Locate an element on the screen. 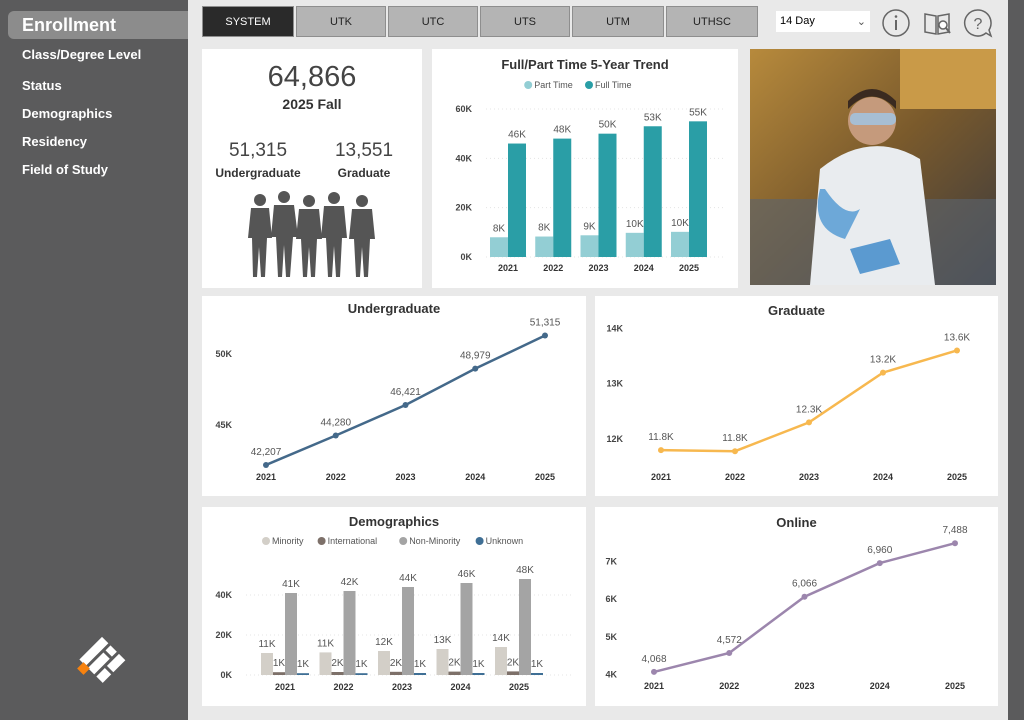 This screenshot has height=720, width=1024. data-label: 51,315 is located at coordinates (545, 322).